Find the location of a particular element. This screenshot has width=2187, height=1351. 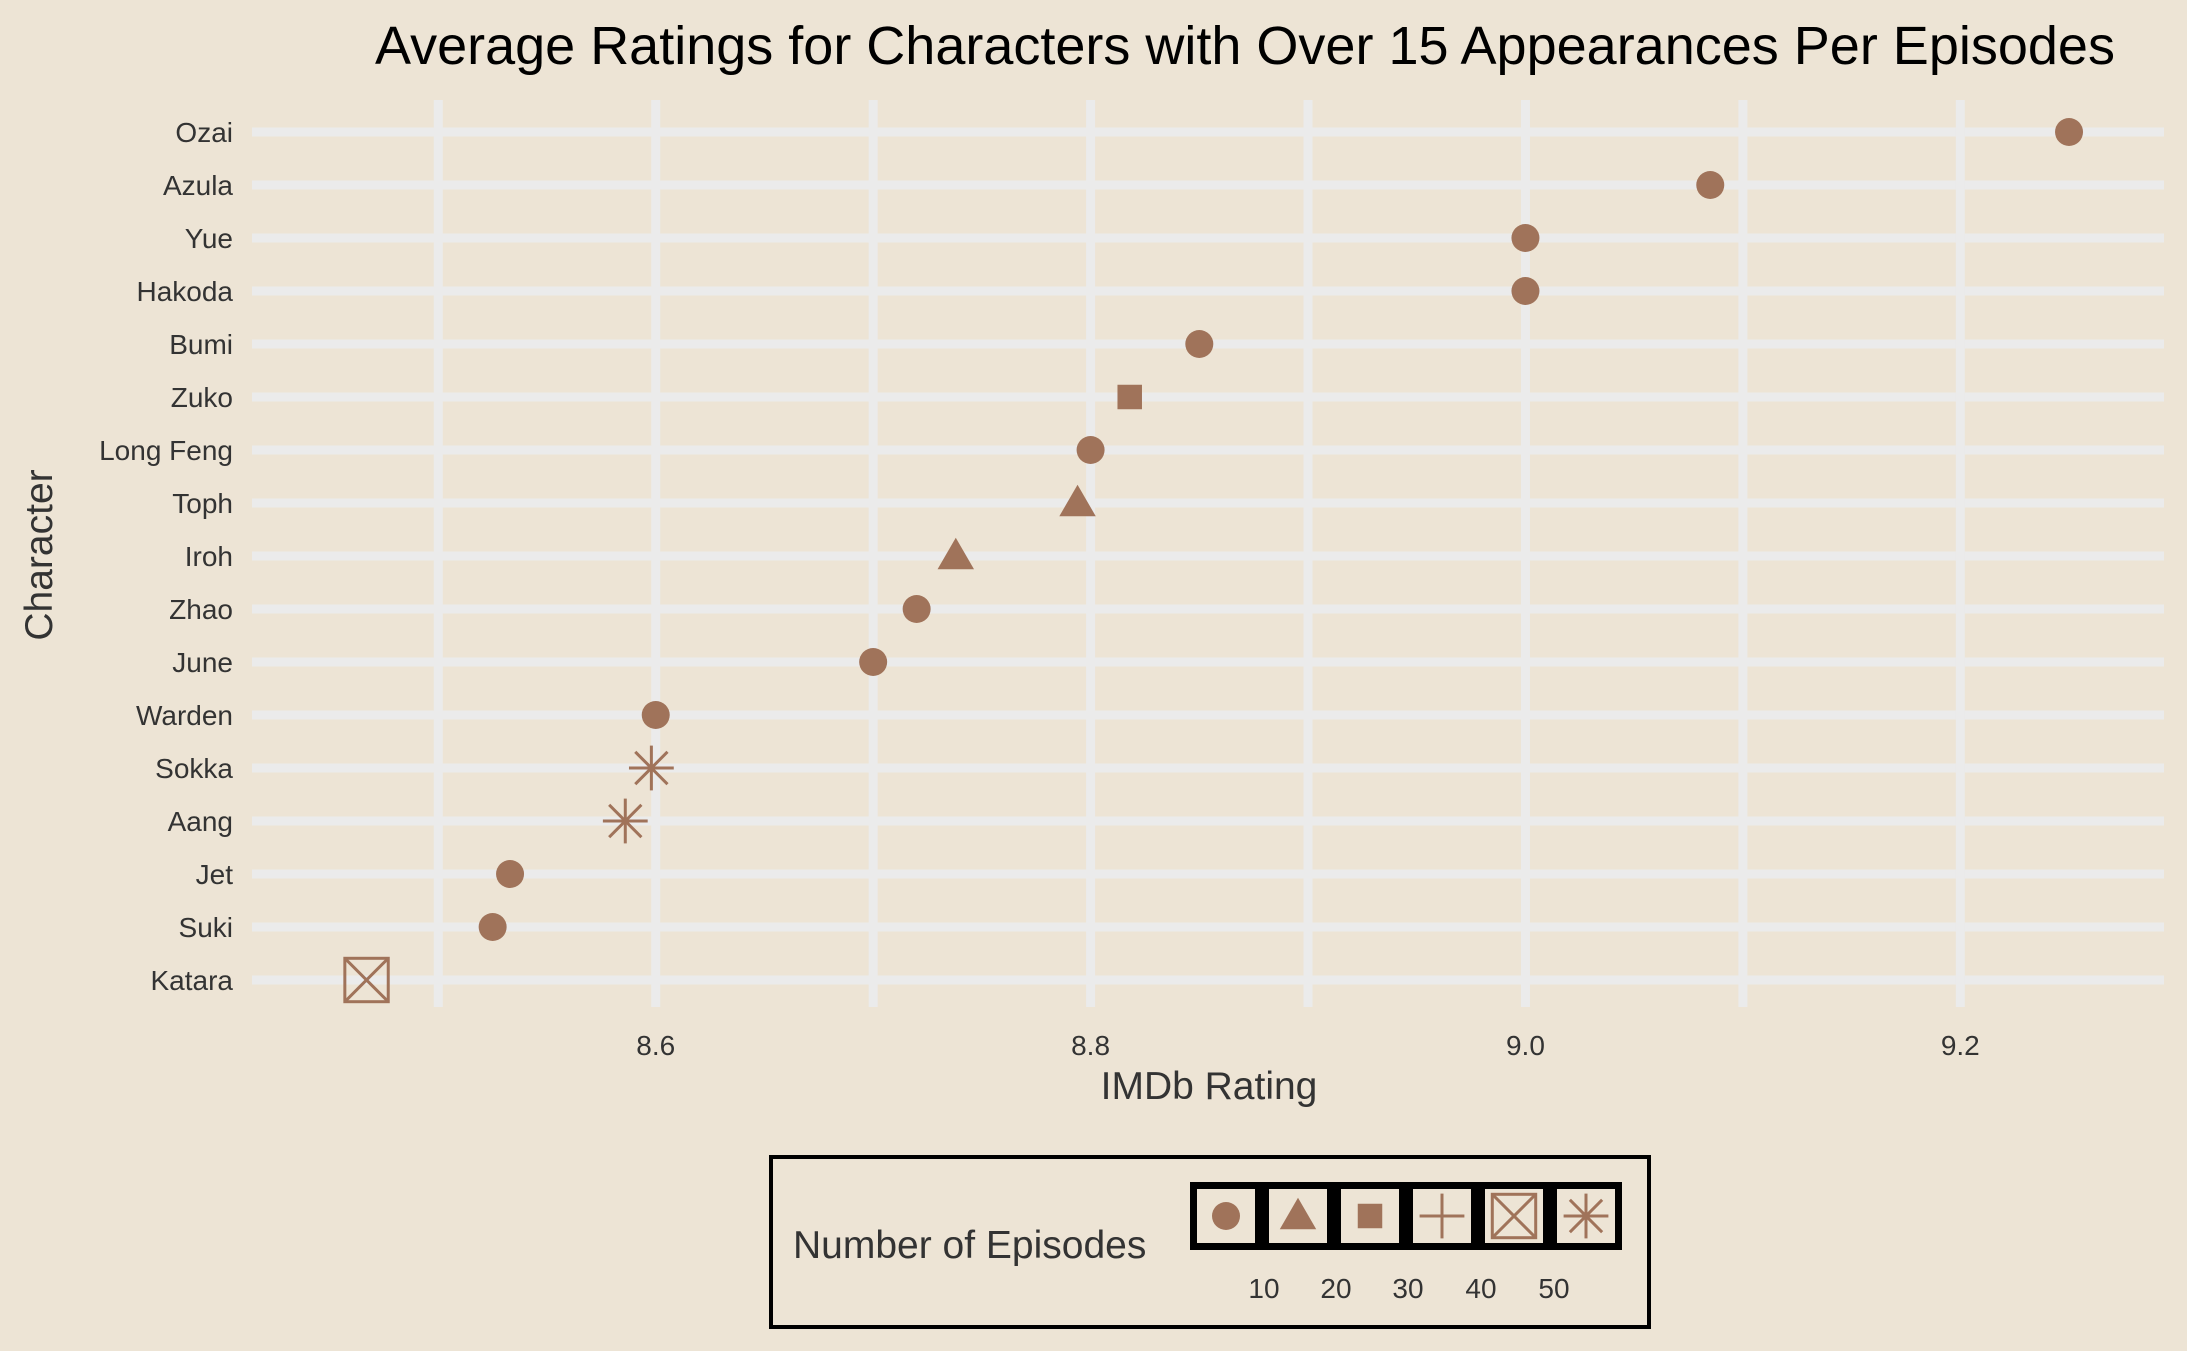

marker-aang is located at coordinates (625, 821).